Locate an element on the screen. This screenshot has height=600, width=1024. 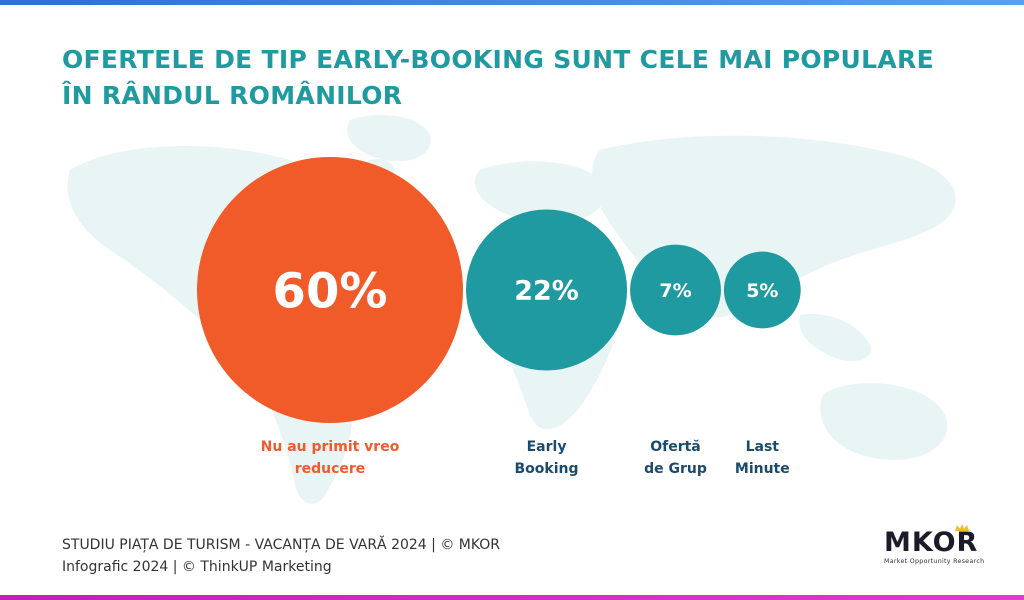
mkor-logo: MKOR Market Opportunity Research is located at coordinates (942, 550).